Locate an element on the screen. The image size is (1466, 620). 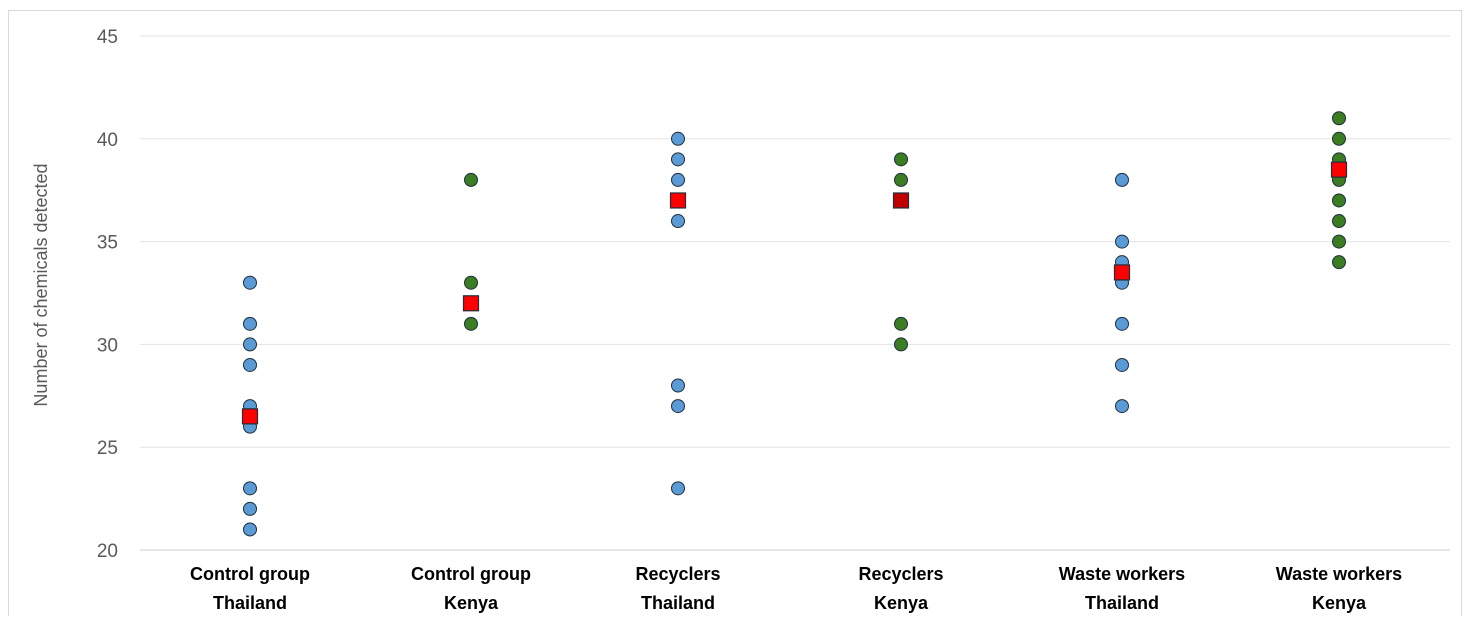
y-tick-label: 35 is located at coordinates (107, 243).